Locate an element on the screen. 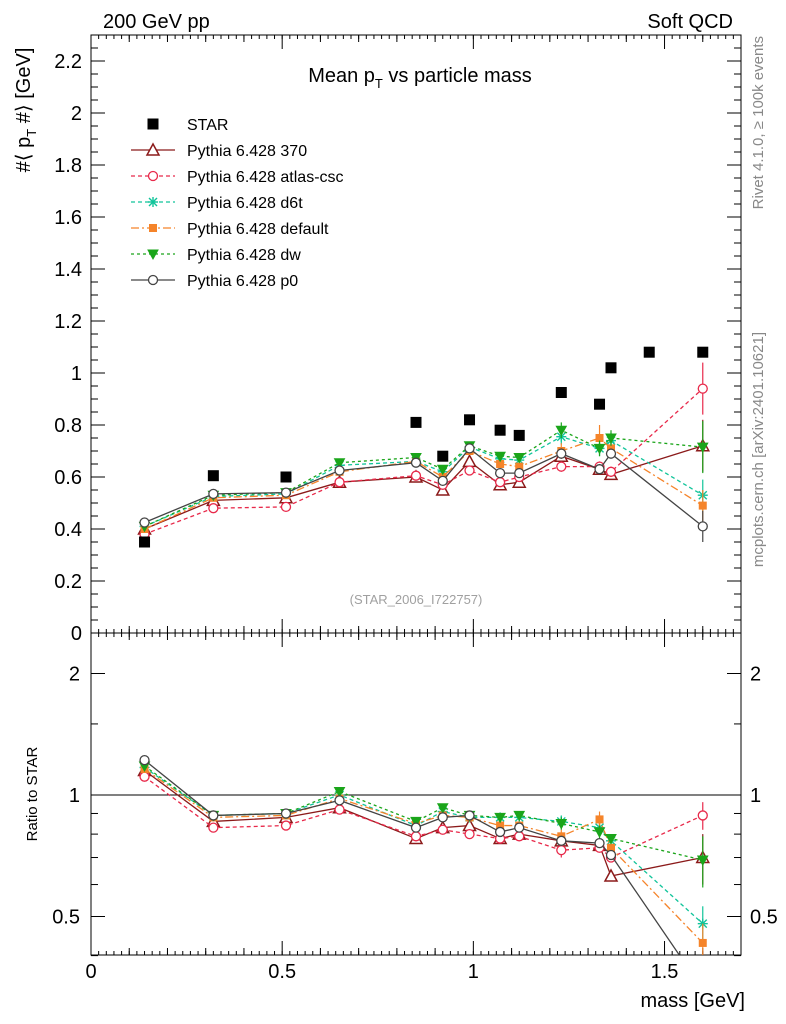 This screenshot has width=786, height=1024. title-part-2: vs particle mass is located at coordinates (457, 76).